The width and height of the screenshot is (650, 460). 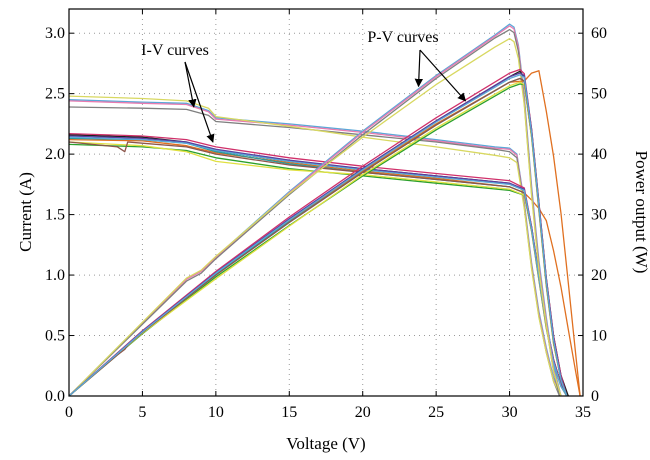 I want to click on y-right-tick-label: 0, so click(x=595, y=396).